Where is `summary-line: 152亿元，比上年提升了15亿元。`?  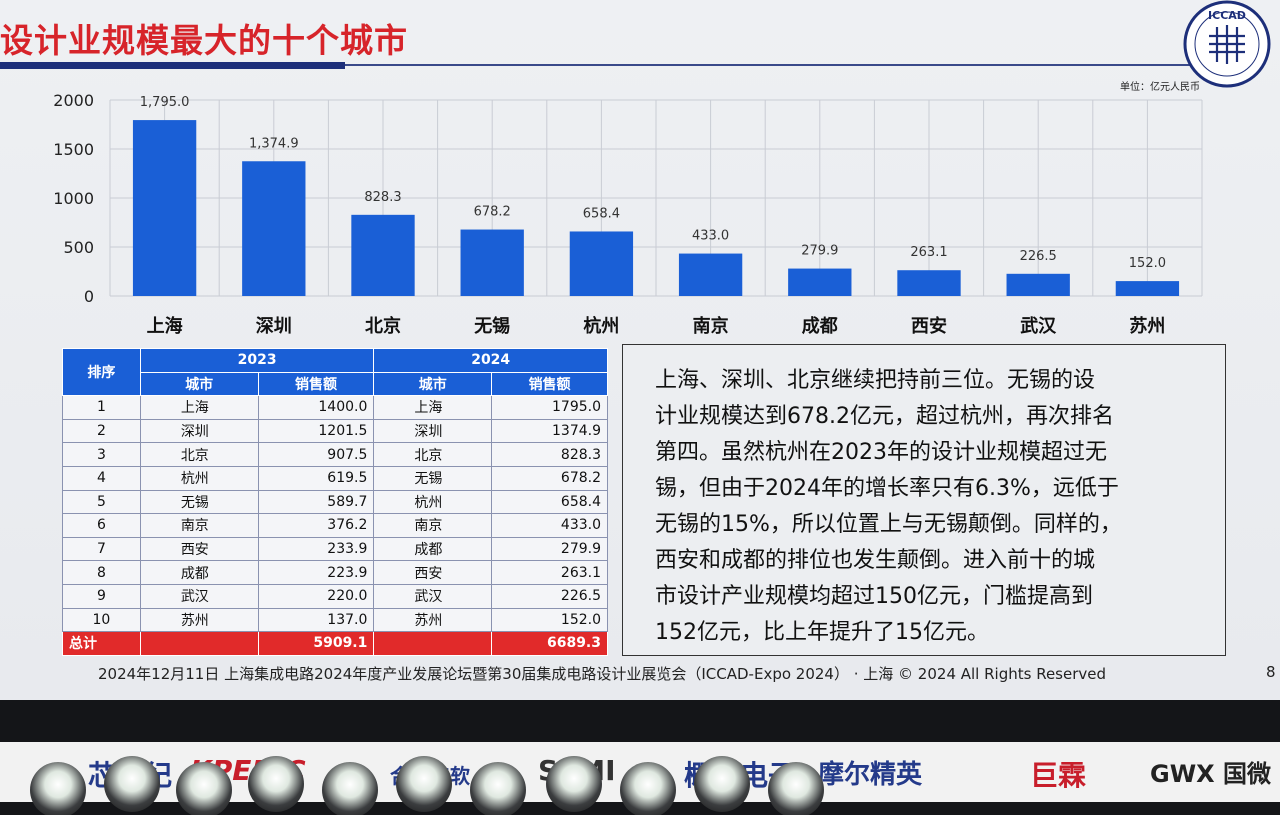 summary-line: 152亿元，比上年提升了15亿元。 is located at coordinates (822, 632).